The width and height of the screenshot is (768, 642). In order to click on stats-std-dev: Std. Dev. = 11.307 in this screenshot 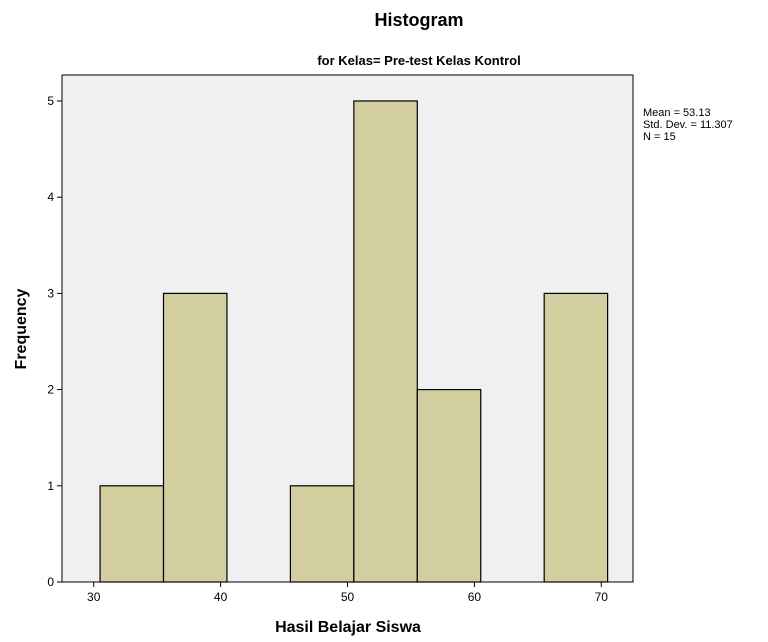, I will do `click(688, 125)`.